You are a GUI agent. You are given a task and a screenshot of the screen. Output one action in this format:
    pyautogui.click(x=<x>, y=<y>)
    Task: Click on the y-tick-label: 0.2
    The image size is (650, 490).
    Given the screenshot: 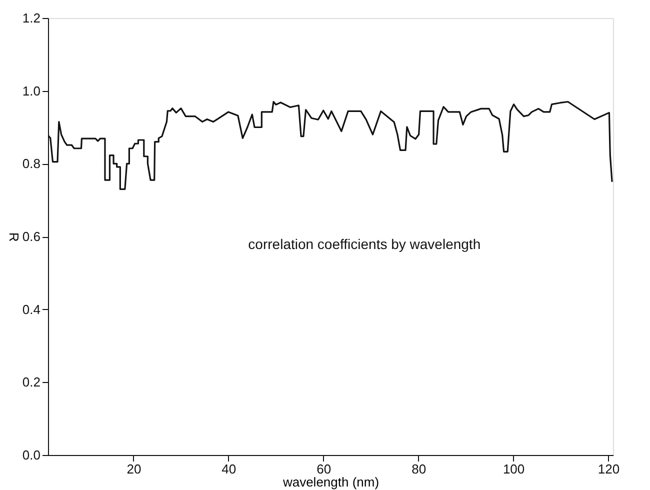 What is the action you would take?
    pyautogui.click(x=31, y=382)
    